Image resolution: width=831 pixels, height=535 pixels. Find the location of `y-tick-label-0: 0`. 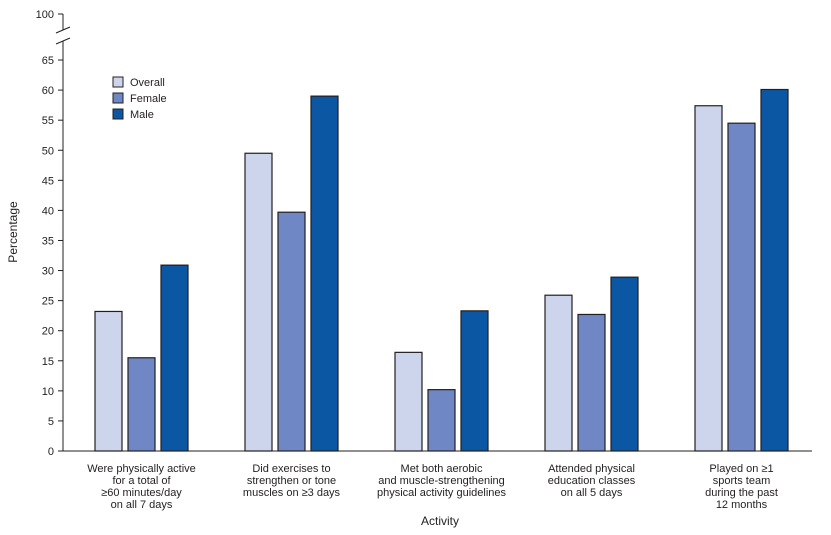

y-tick-label-0: 0 is located at coordinates (51, 452).